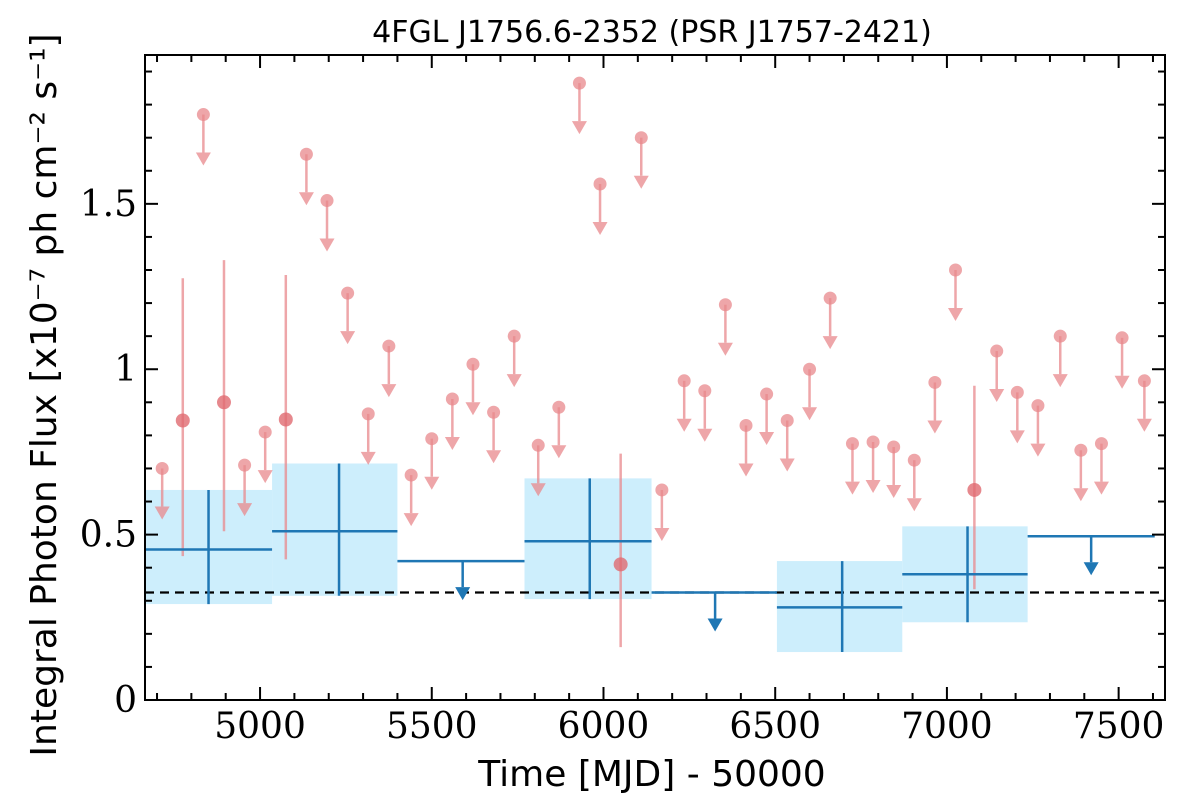 The height and width of the screenshot is (800, 1200). What do you see at coordinates (461, 580) in the screenshot?
I see `long-upper-limit` at bounding box center [461, 580].